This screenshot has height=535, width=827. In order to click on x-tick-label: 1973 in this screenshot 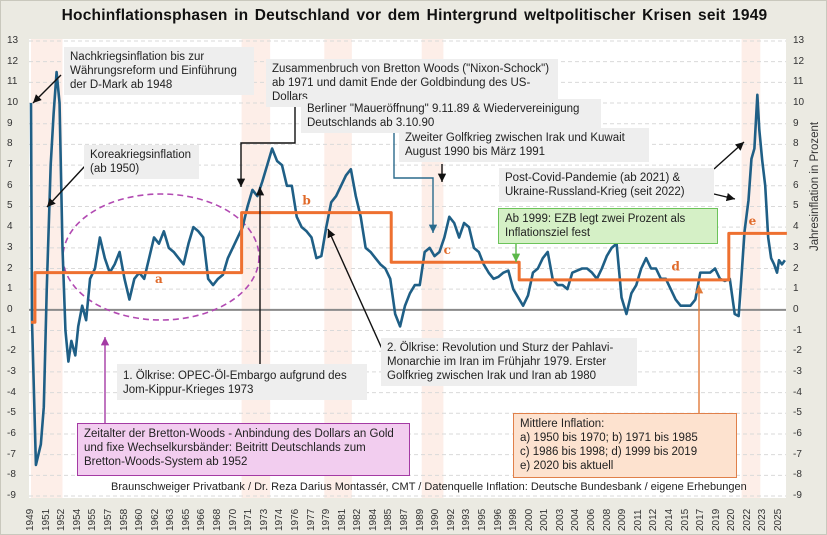, I will do `click(264, 519)`.